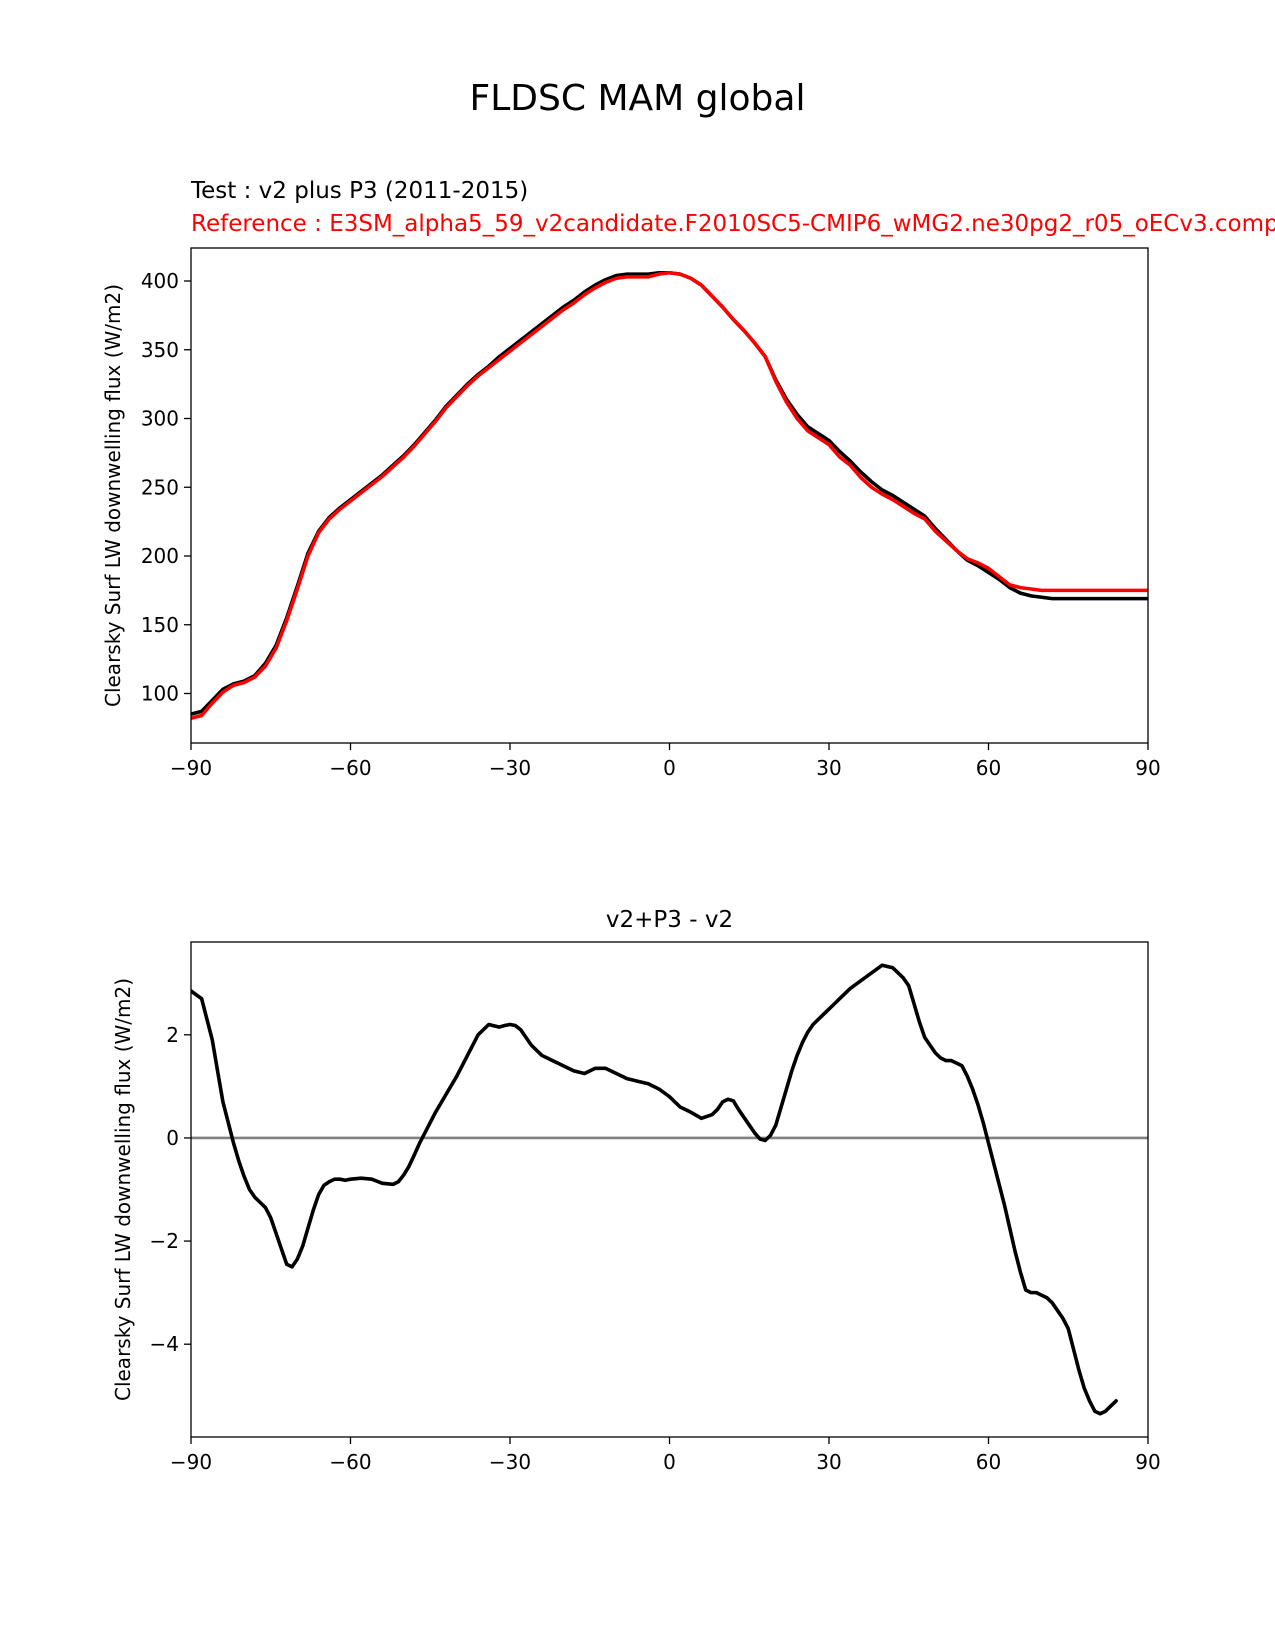  What do you see at coordinates (669, 920) in the screenshot?
I see `bottom-panel-title: v2+P3 - v2` at bounding box center [669, 920].